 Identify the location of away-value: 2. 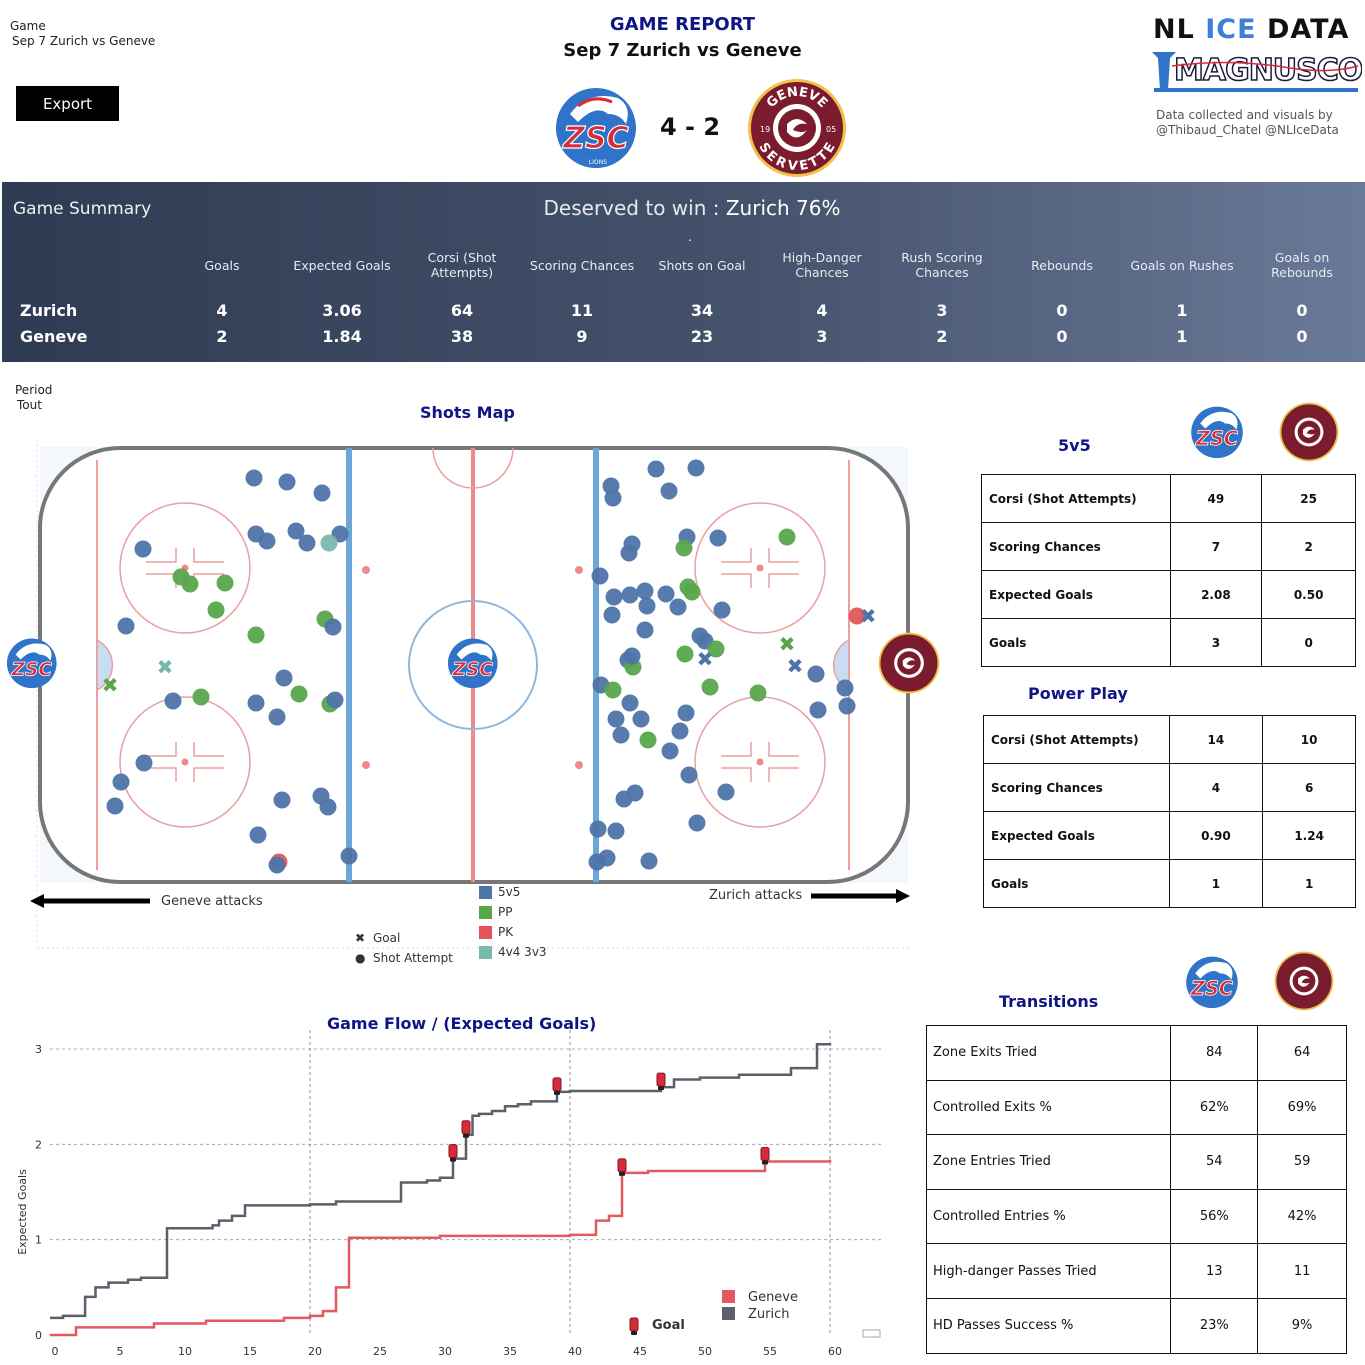
(1308, 546).